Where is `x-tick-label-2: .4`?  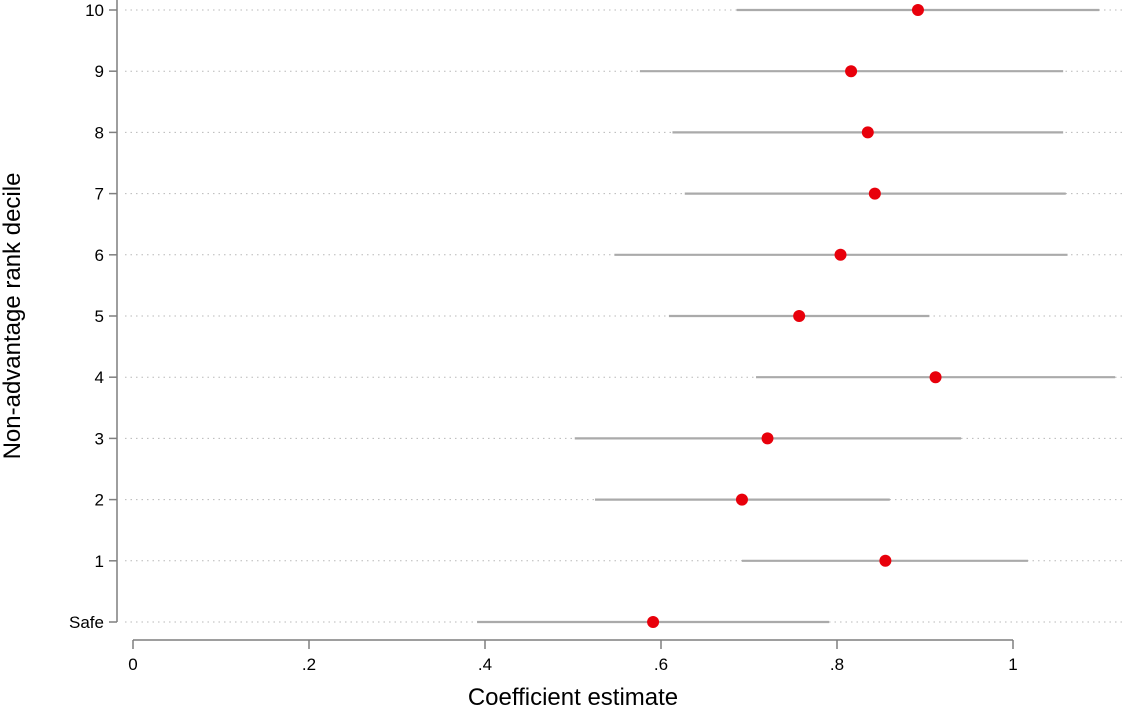 x-tick-label-2: .4 is located at coordinates (485, 664).